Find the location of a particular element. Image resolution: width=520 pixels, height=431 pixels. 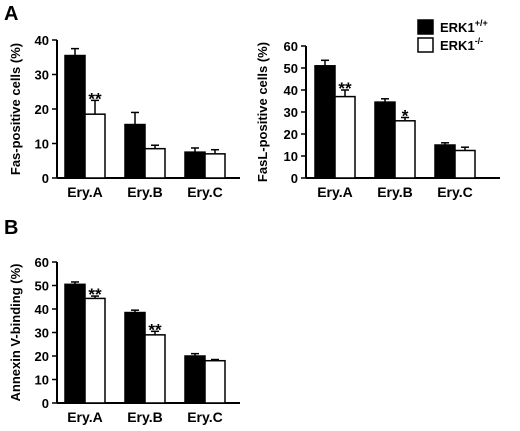

legend-label-wt: ERK1+/+ is located at coordinates (464, 26).